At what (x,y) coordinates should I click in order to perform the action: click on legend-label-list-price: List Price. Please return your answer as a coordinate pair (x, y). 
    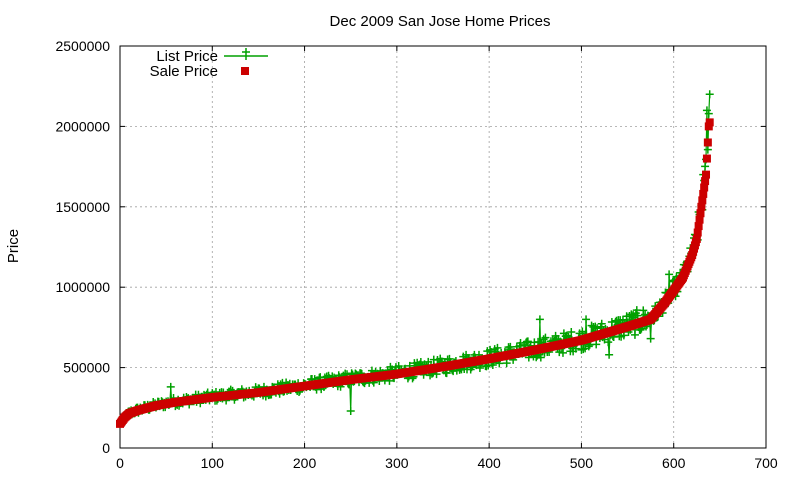
    Looking at the image, I should click on (187, 56).